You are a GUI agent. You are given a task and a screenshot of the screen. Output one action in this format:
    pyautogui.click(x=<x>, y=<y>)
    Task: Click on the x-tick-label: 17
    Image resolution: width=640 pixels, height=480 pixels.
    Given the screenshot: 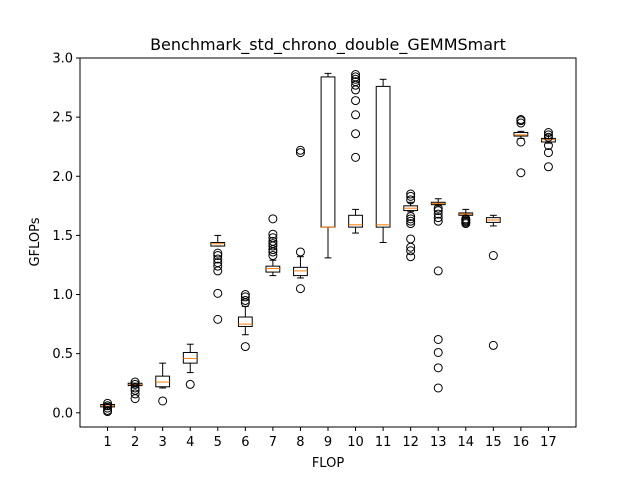 What is the action you would take?
    pyautogui.click(x=548, y=442)
    